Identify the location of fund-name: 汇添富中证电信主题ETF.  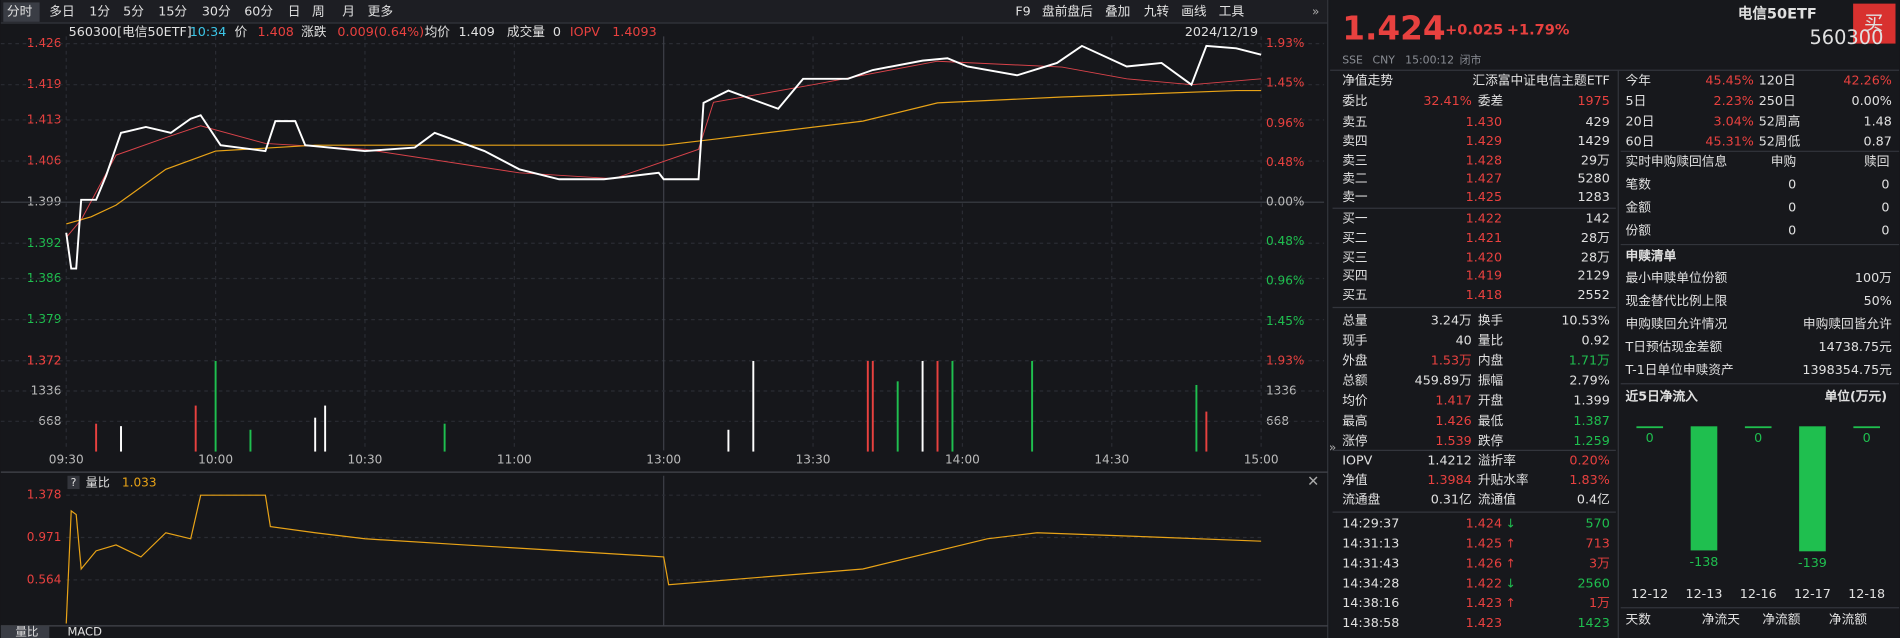
(1540, 80).